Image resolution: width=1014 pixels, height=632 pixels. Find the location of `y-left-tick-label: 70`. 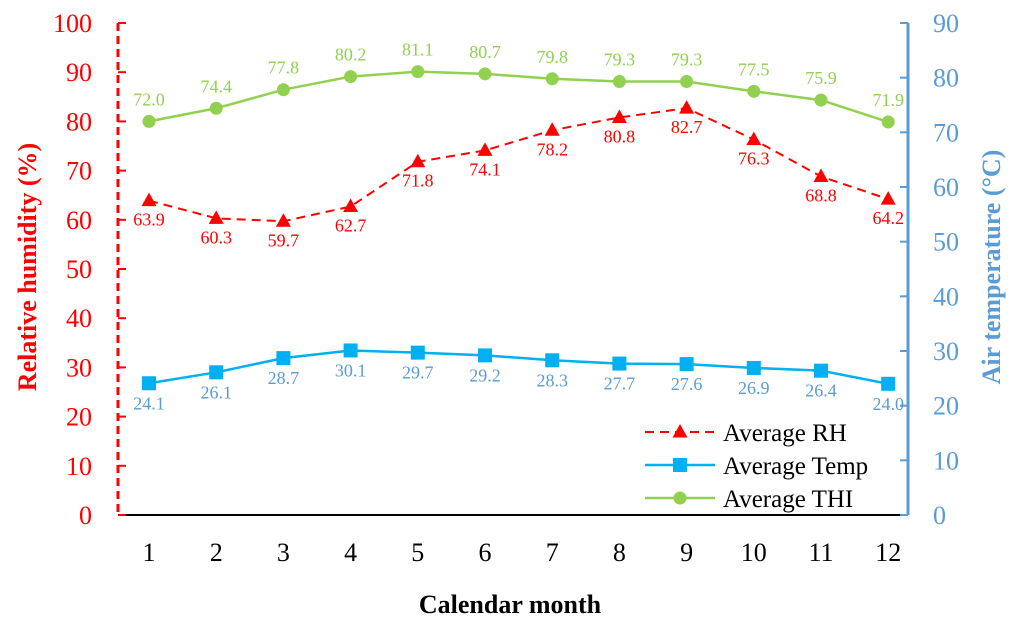

y-left-tick-label: 70 is located at coordinates (79, 171).